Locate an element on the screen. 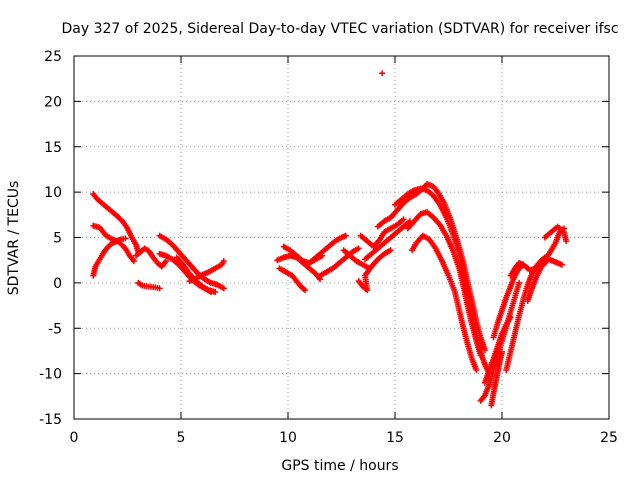 This screenshot has height=480, width=640. x-tick-label: 5 is located at coordinates (181, 438).